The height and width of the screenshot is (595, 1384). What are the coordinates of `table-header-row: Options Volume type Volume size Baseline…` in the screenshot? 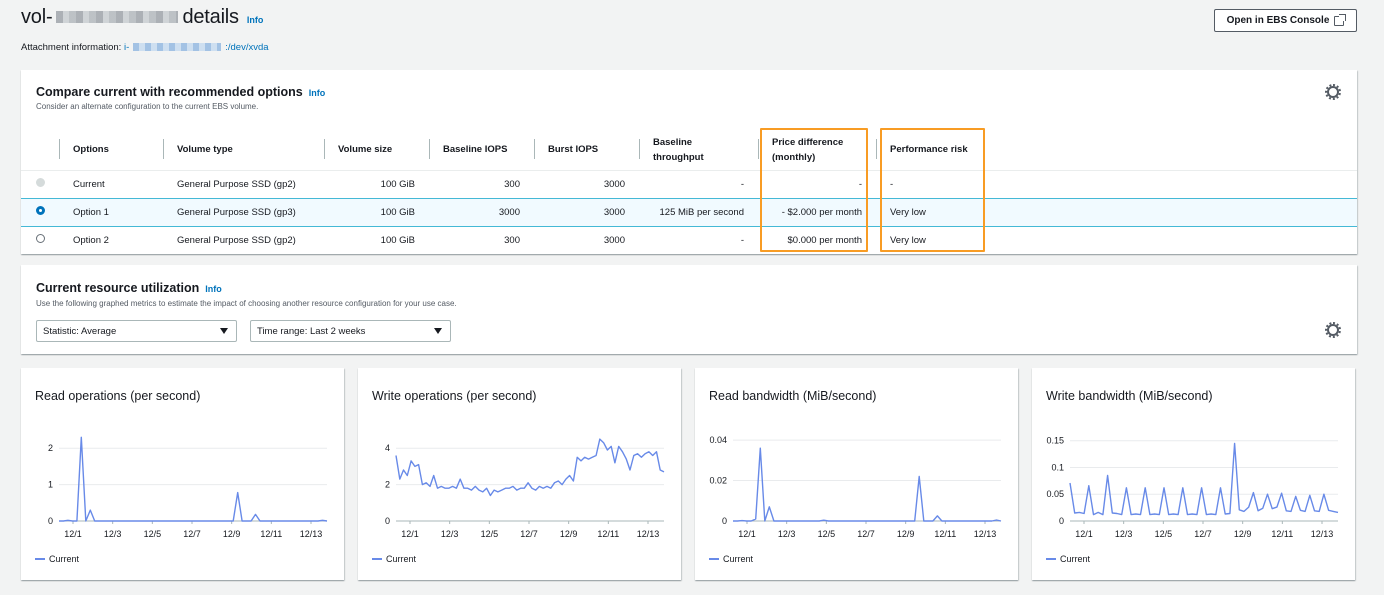 It's located at (689, 150).